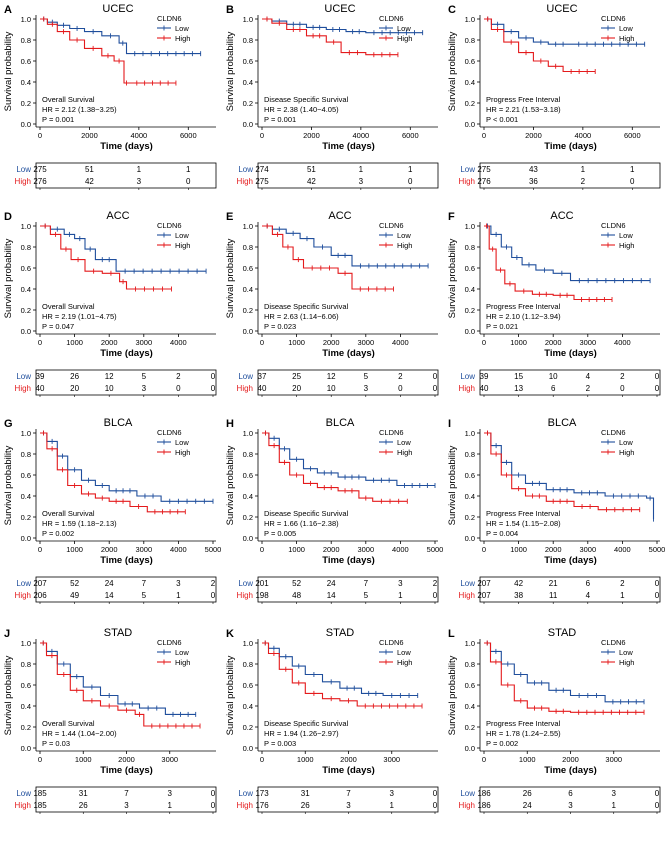 The width and height of the screenshot is (666, 841). What do you see at coordinates (117, 9) in the screenshot?
I see `panel-title: UCEC` at bounding box center [117, 9].